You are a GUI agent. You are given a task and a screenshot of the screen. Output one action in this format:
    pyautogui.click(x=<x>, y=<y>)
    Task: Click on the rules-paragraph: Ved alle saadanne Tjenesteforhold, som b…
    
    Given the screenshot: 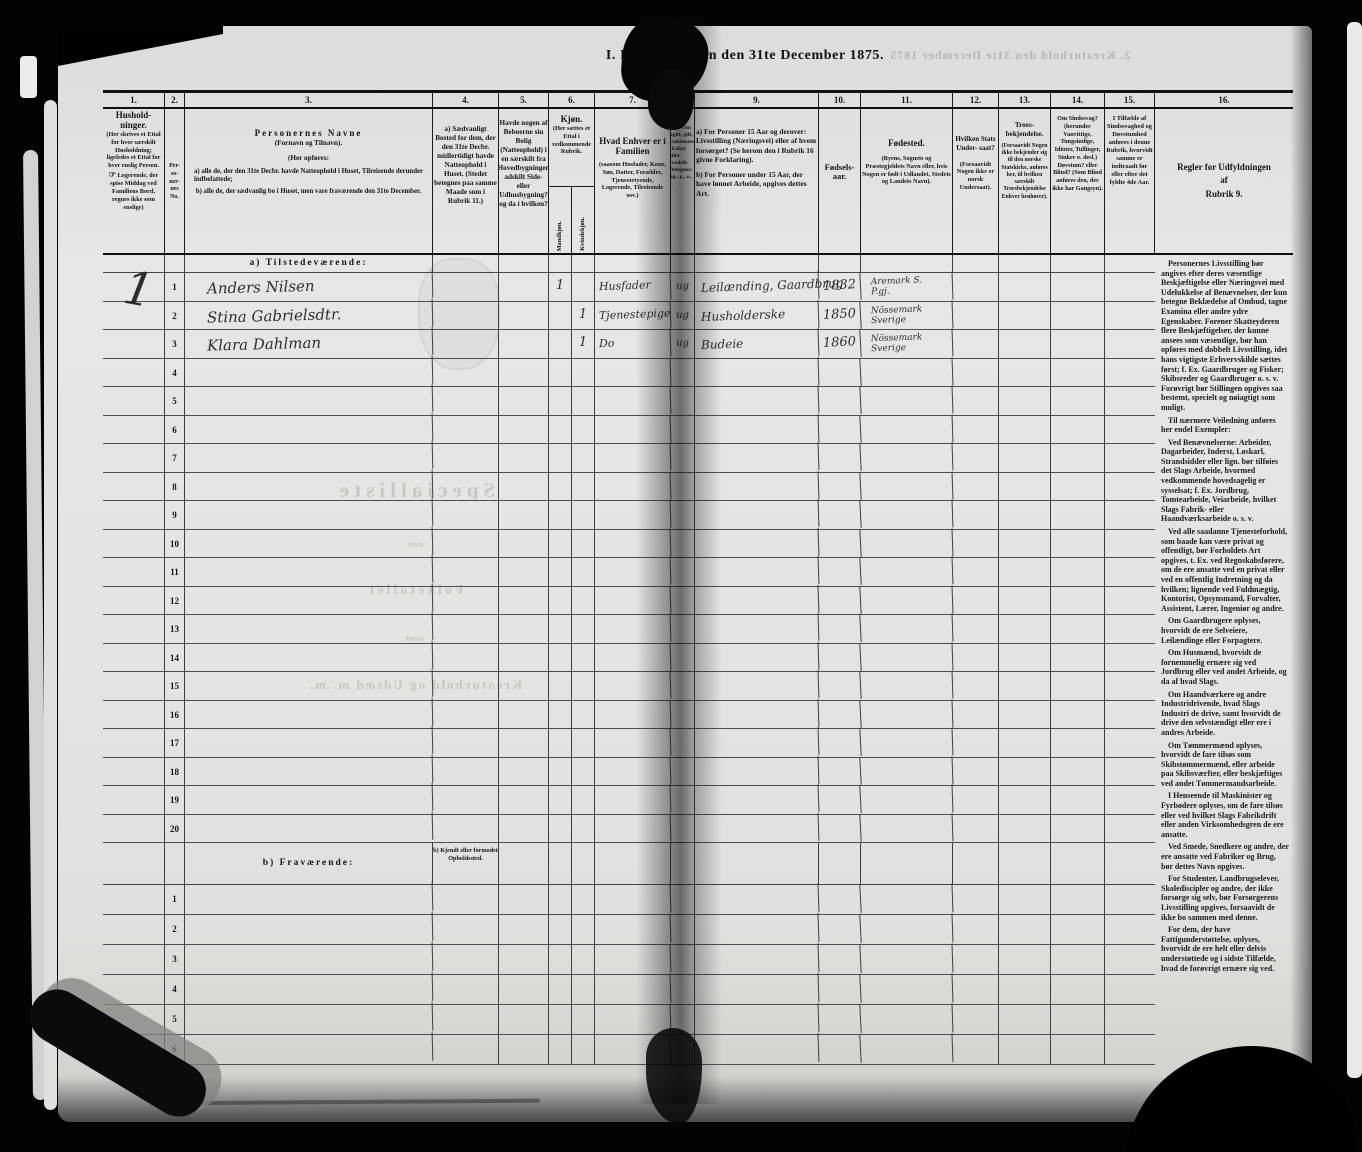 What is the action you would take?
    pyautogui.click(x=1224, y=570)
    